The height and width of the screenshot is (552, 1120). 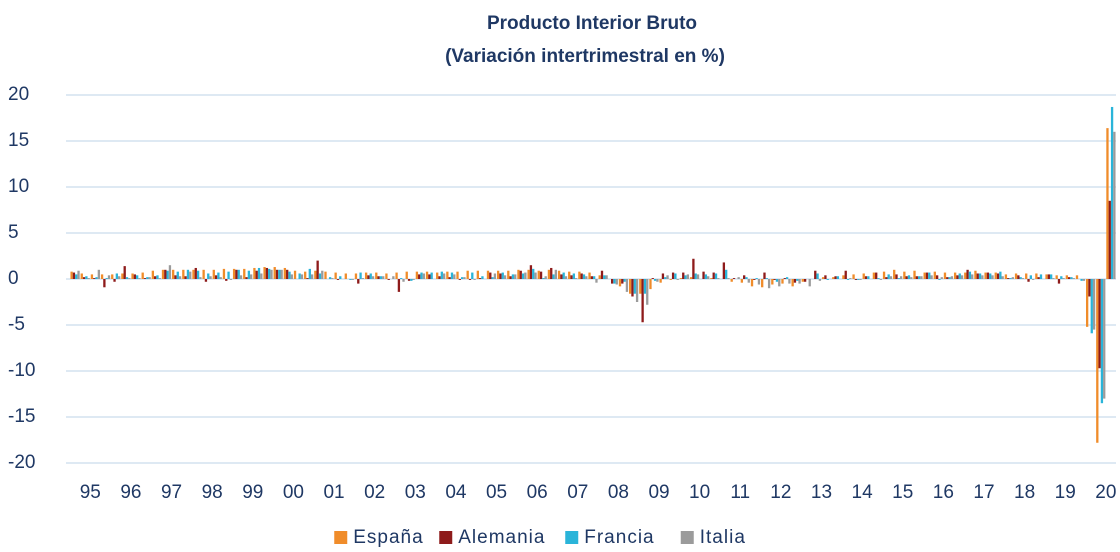 I want to click on legend-swatch, so click(x=341, y=537).